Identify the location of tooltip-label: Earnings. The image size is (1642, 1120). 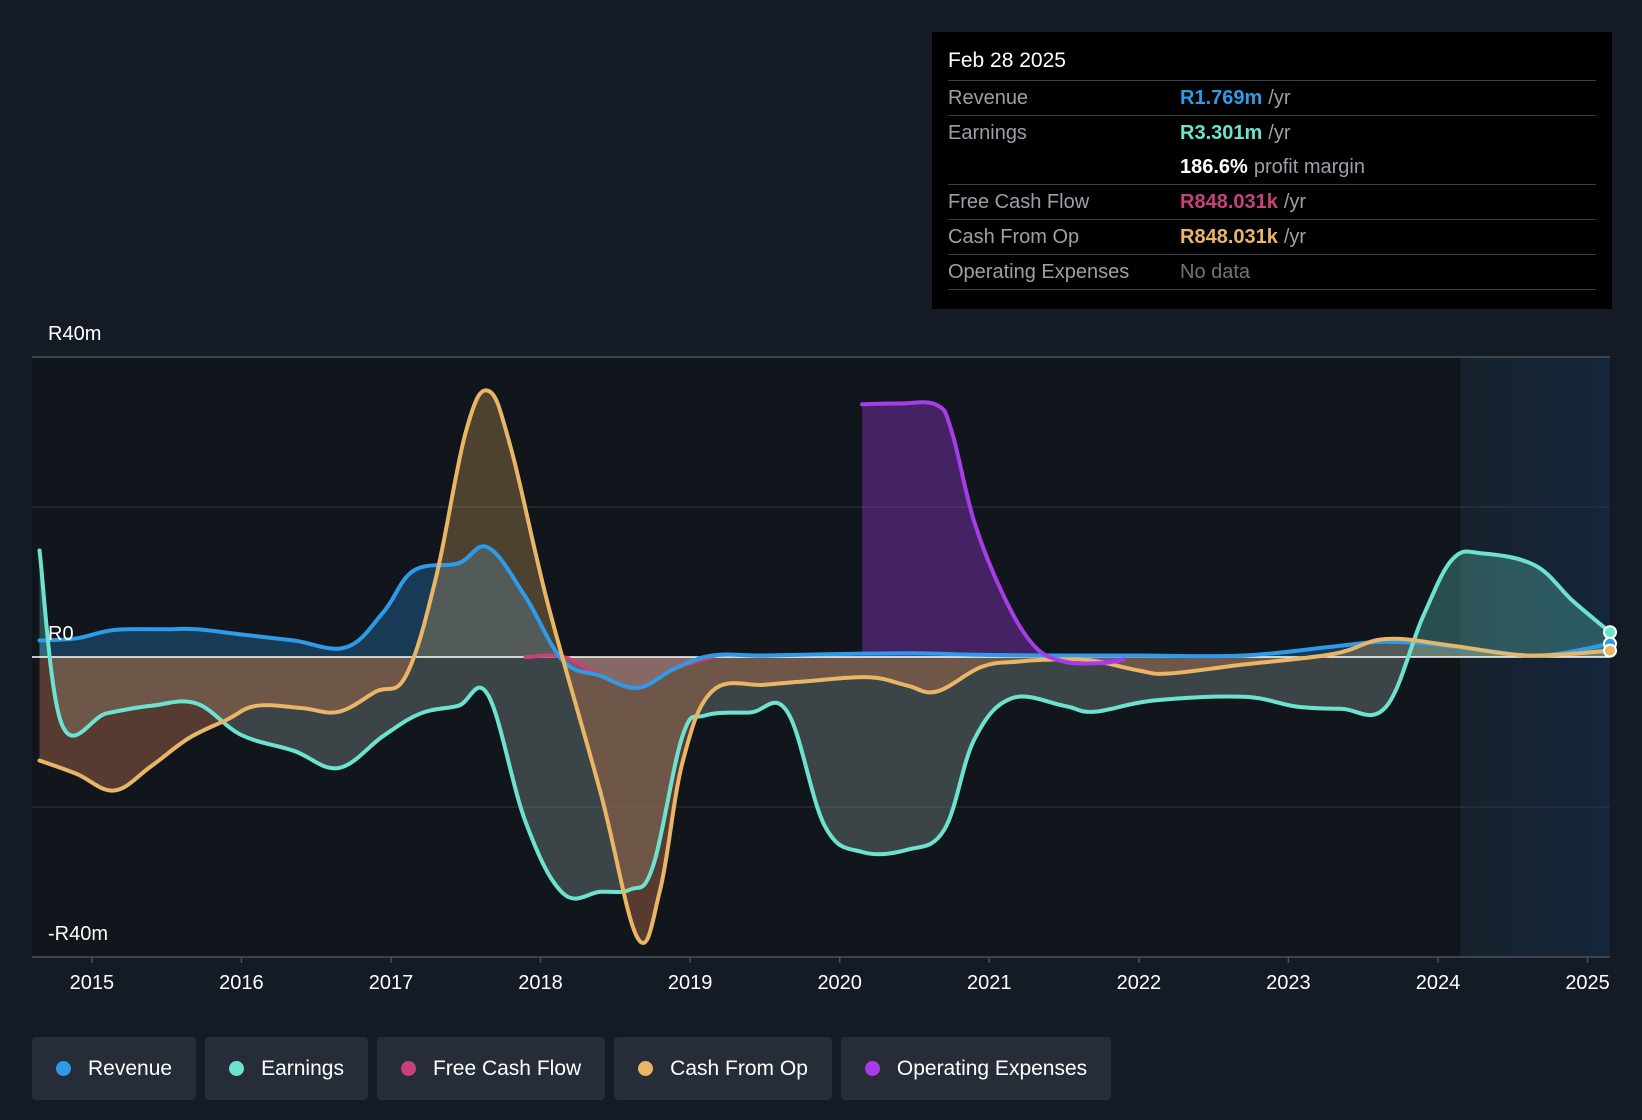
(987, 132).